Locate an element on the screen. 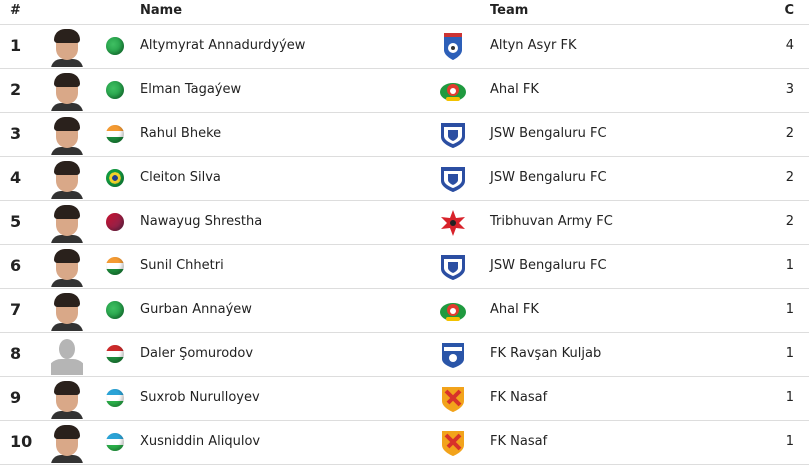 This screenshot has width=809, height=465. player-name: Rahul Bheke is located at coordinates (181, 133).